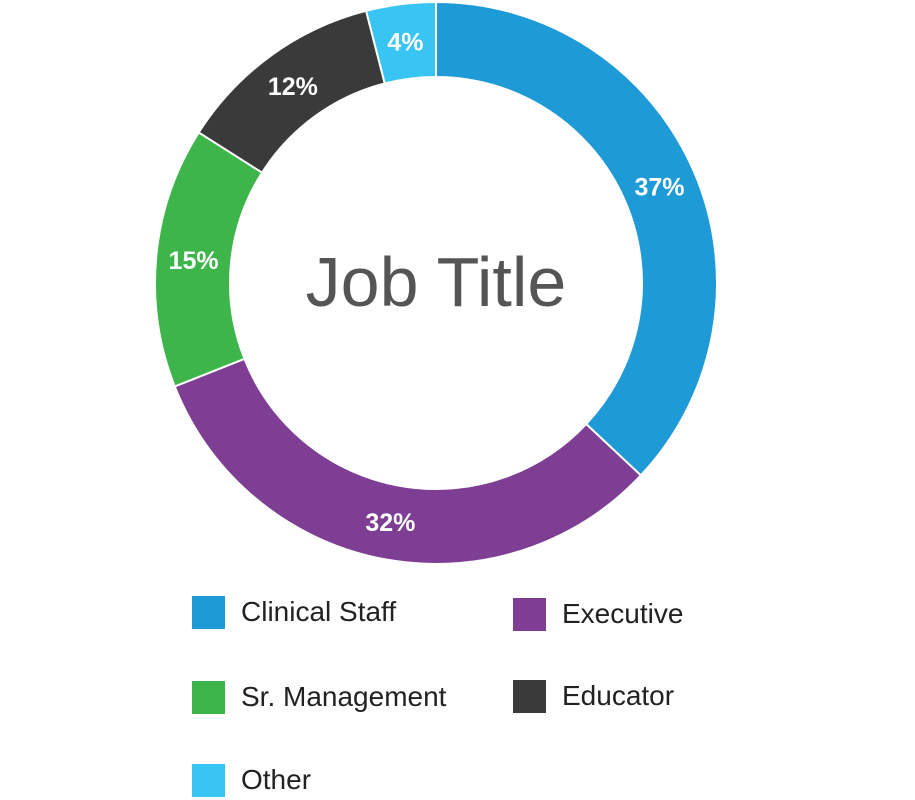 The image size is (915, 800). What do you see at coordinates (618, 695) in the screenshot?
I see `legend-label-educator: Educator` at bounding box center [618, 695].